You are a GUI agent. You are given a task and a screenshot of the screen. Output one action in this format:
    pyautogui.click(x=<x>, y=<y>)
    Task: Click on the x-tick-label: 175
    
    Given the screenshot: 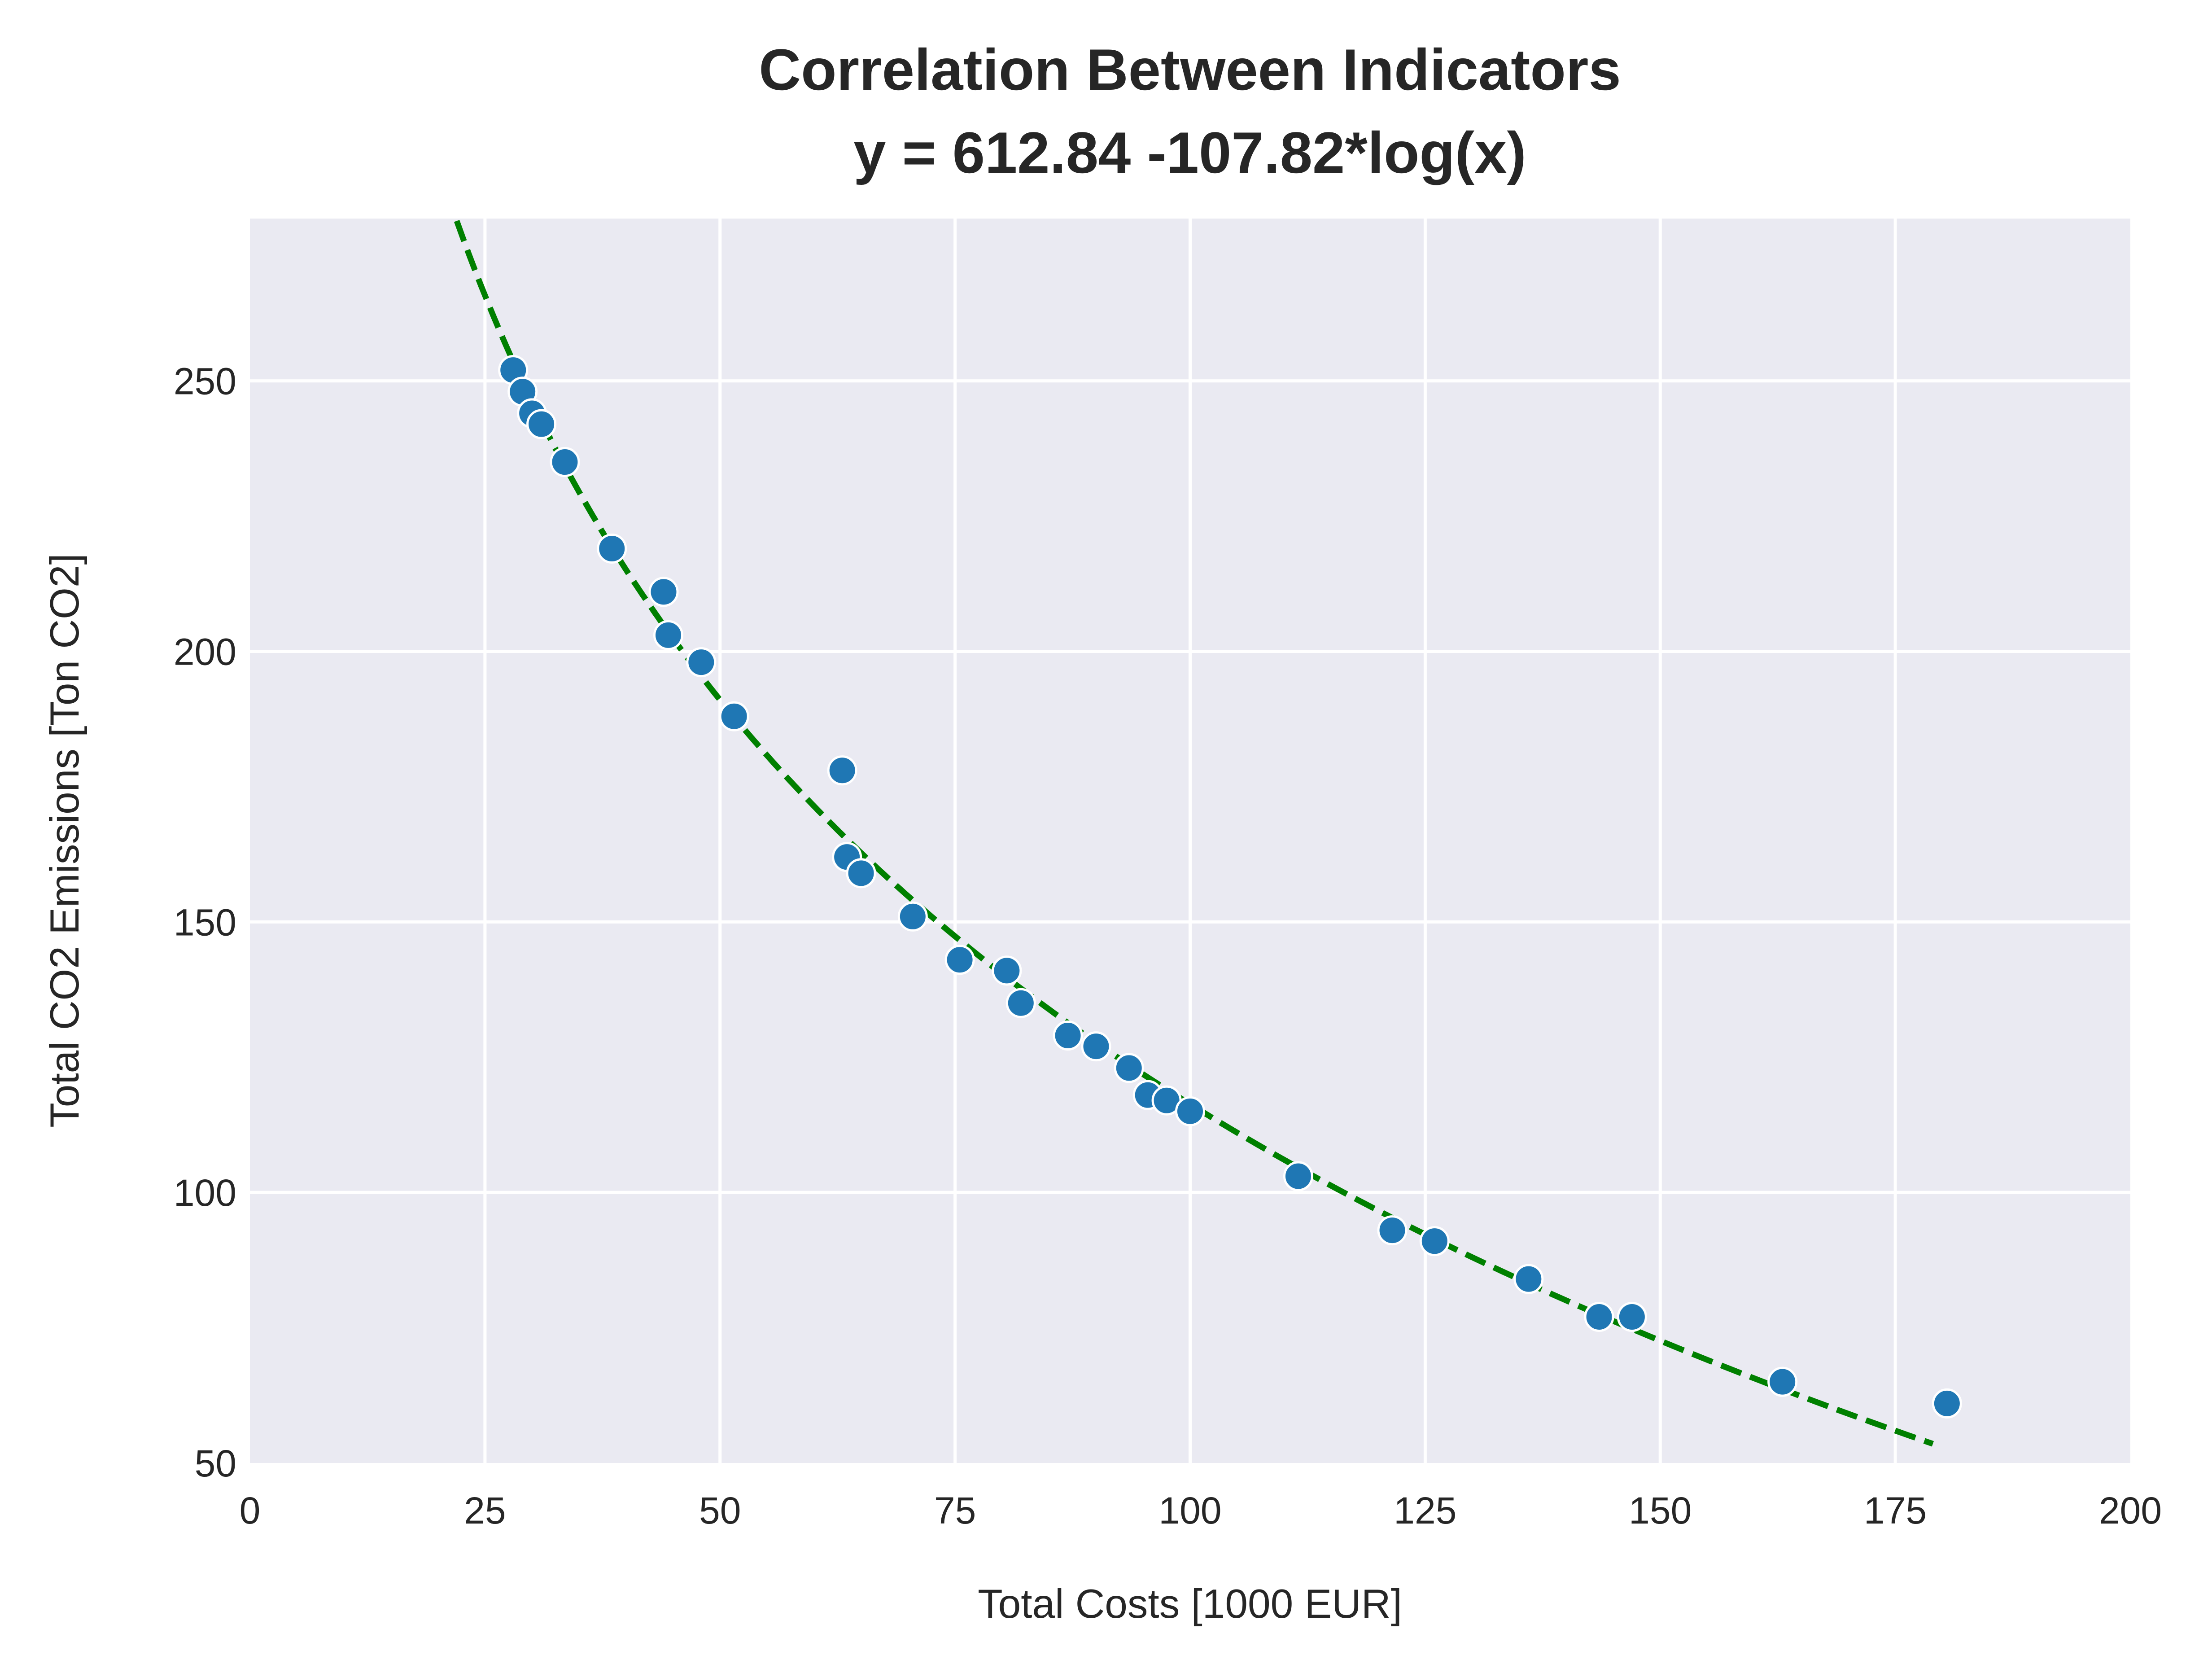 What is the action you would take?
    pyautogui.click(x=1896, y=1510)
    